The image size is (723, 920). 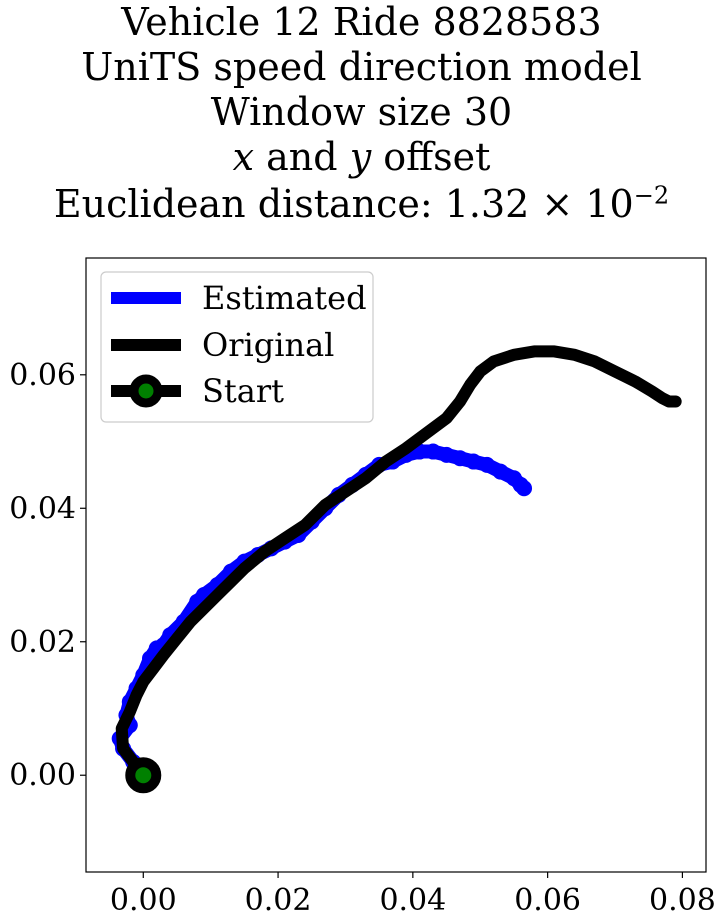 I want to click on x-tick-label: 0.04, so click(x=412, y=900).